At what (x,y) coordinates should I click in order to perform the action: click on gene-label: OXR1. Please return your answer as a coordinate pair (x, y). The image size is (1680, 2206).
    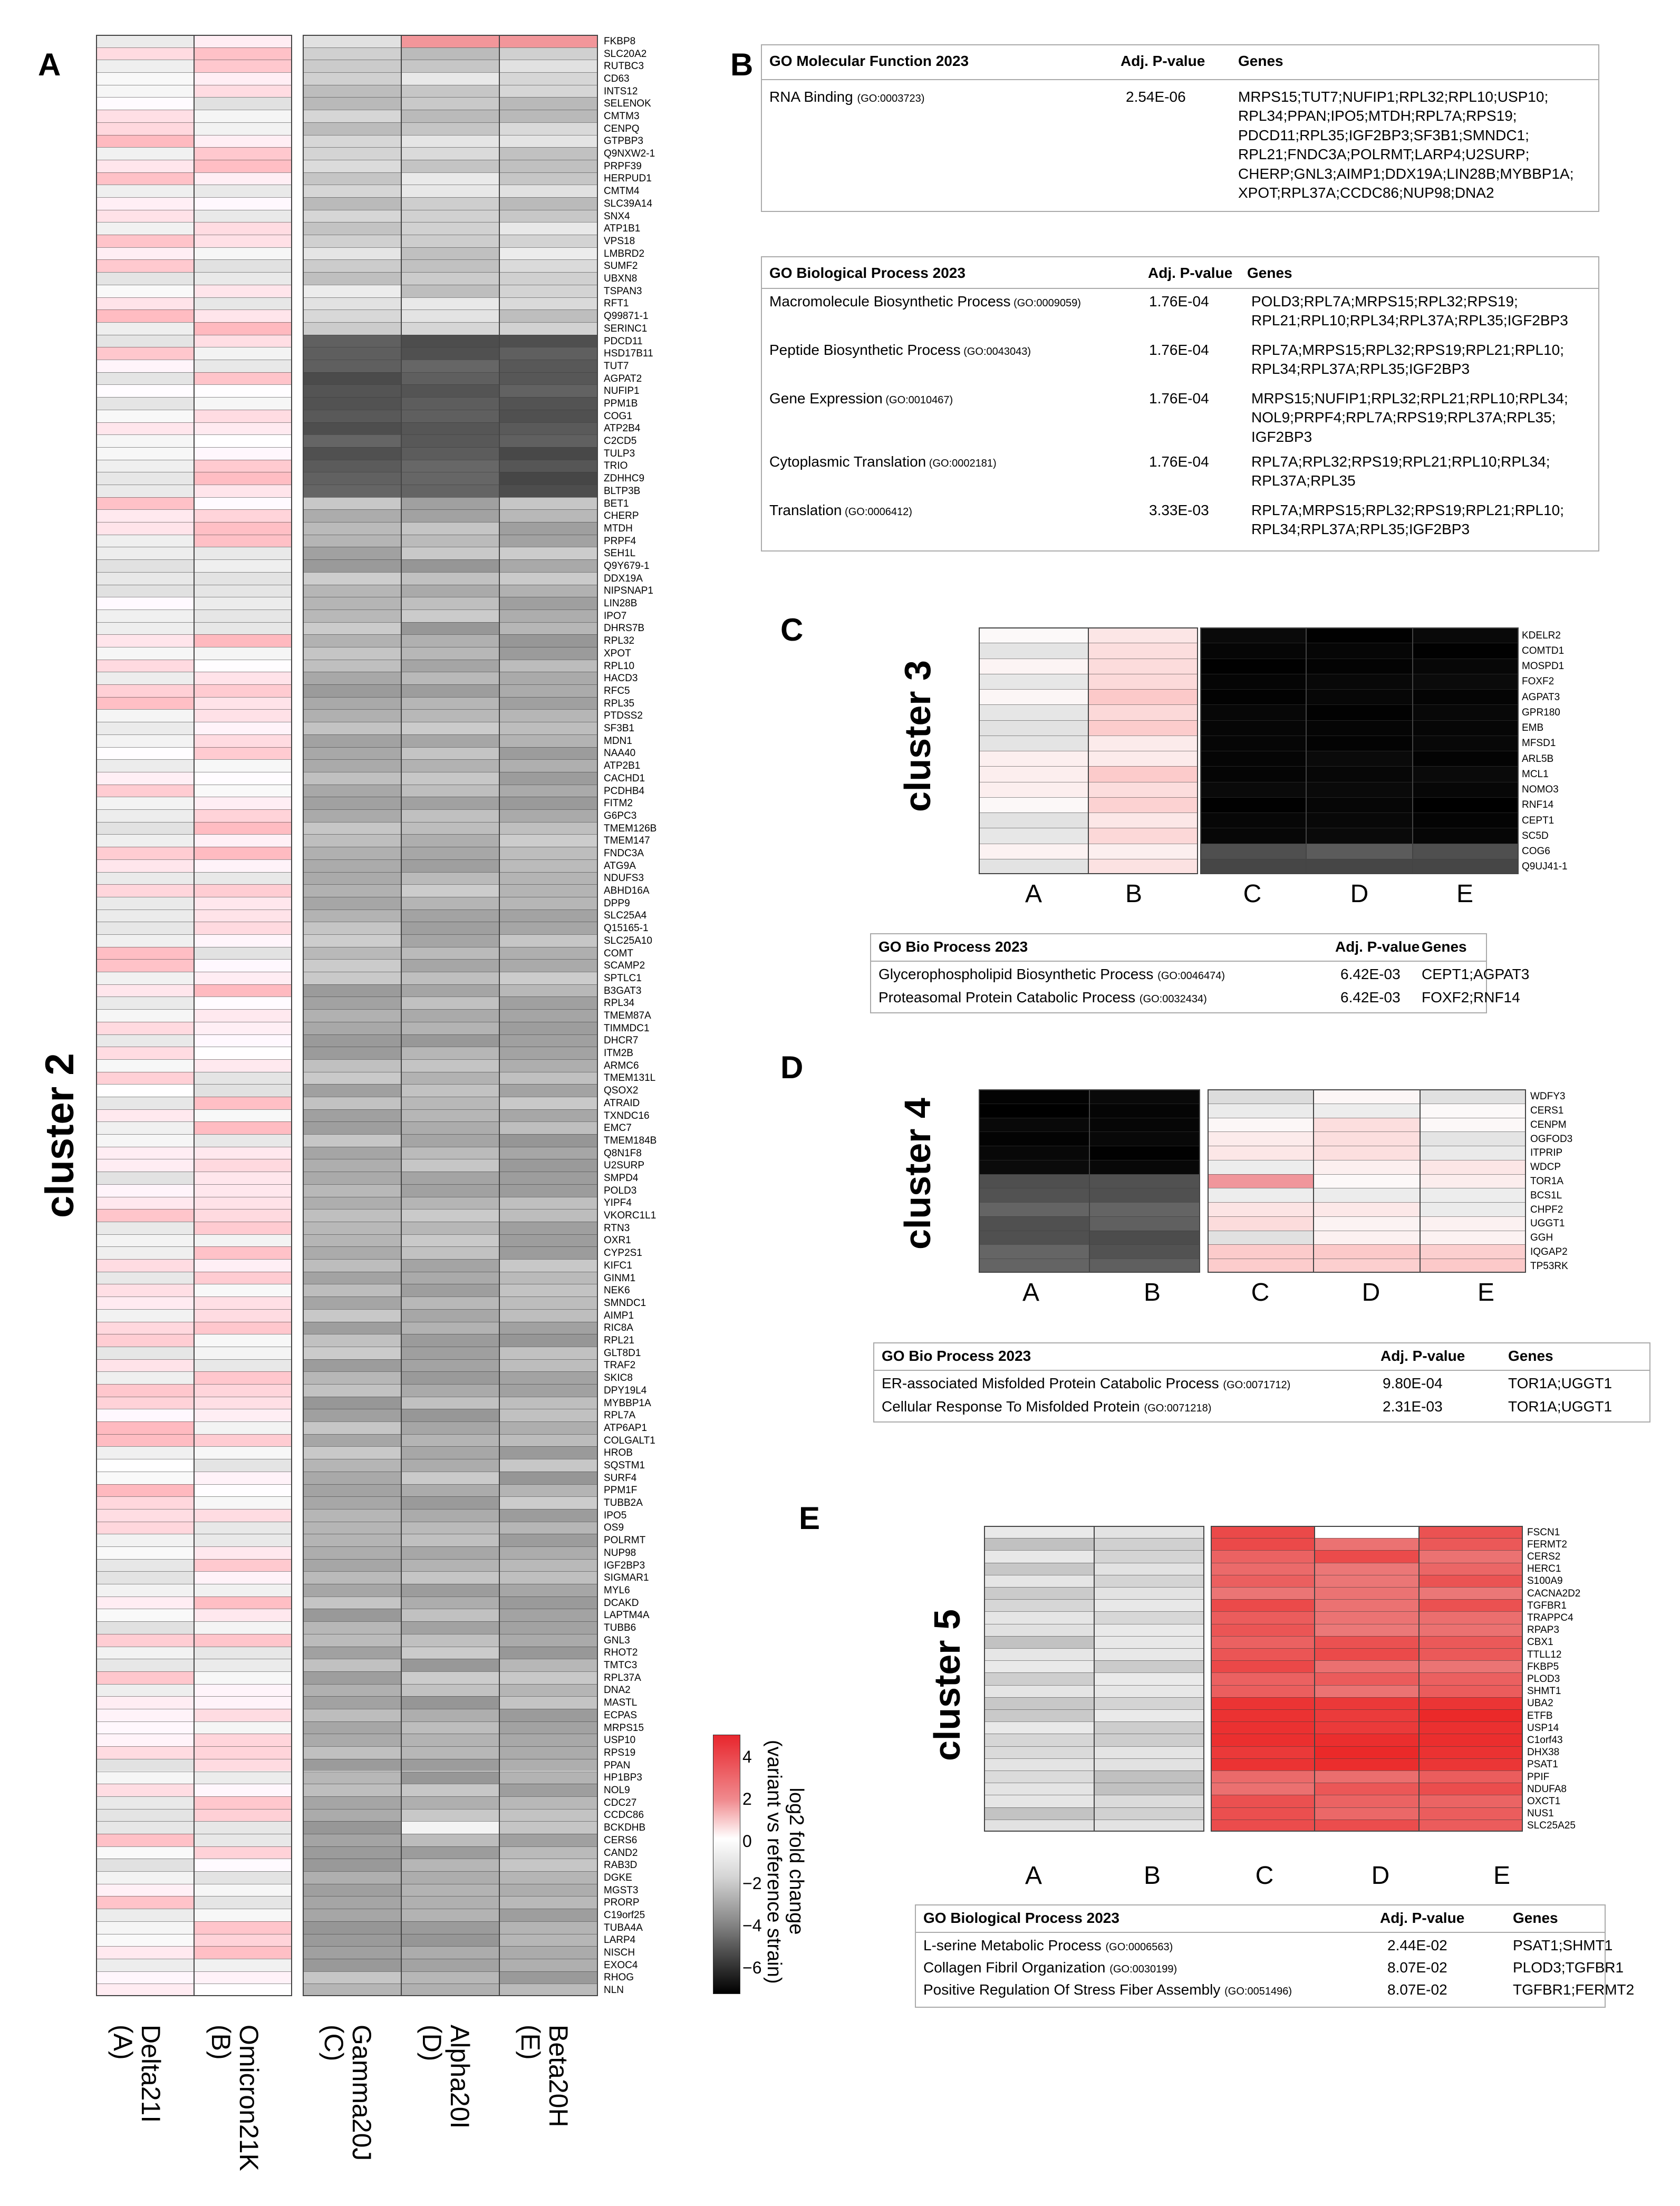
    Looking at the image, I should click on (617, 1240).